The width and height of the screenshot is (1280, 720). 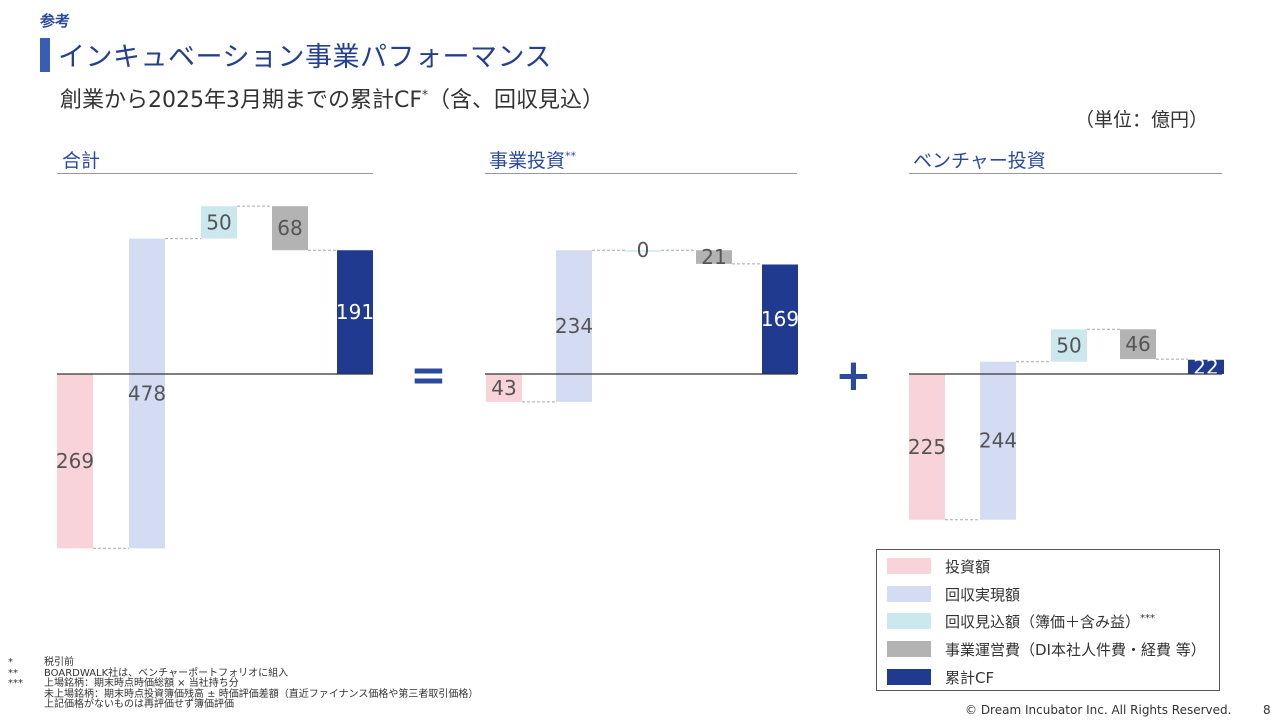 I want to click on data-label-cumulative-cf: 169, so click(x=780, y=319).